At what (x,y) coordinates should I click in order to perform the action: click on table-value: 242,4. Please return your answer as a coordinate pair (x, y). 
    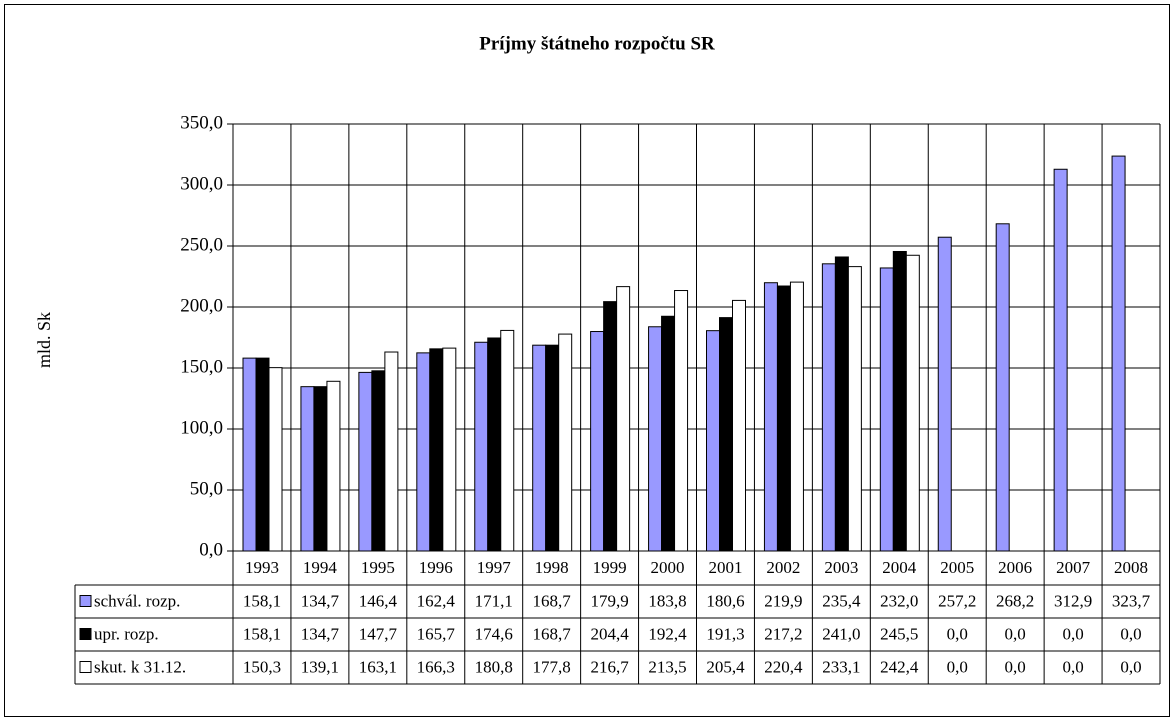
    Looking at the image, I should click on (899, 666).